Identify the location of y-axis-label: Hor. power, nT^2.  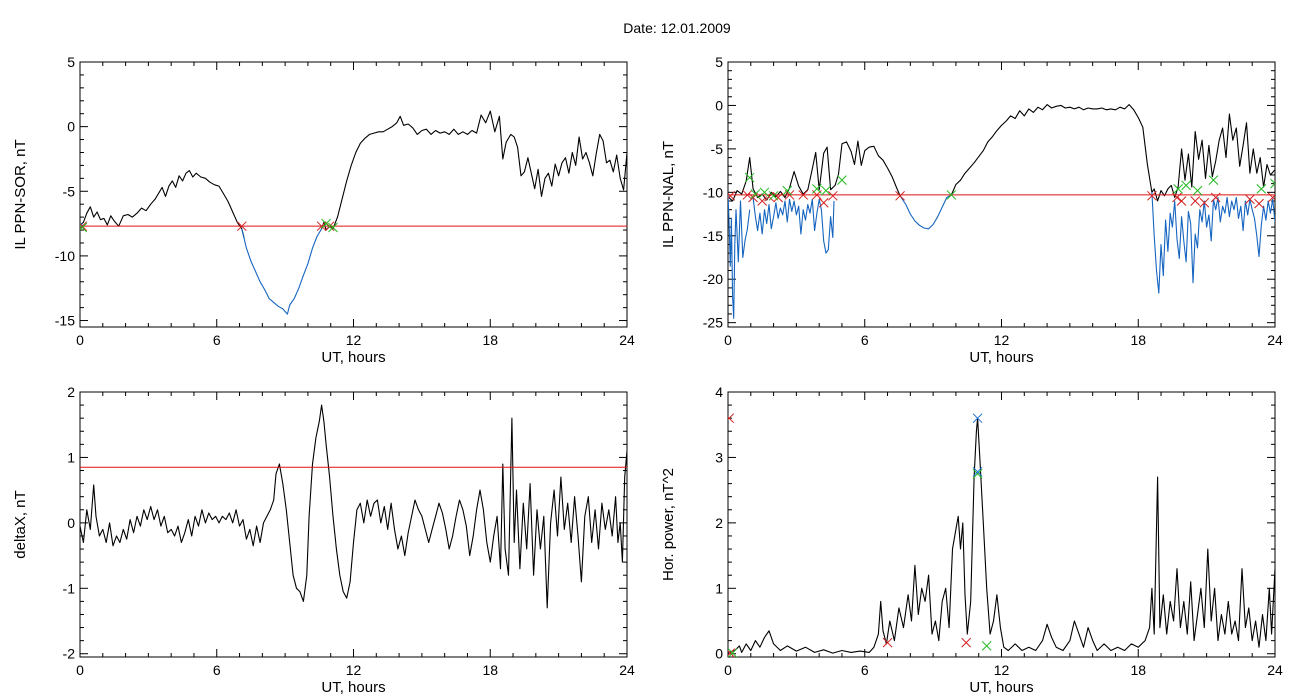
(668, 524).